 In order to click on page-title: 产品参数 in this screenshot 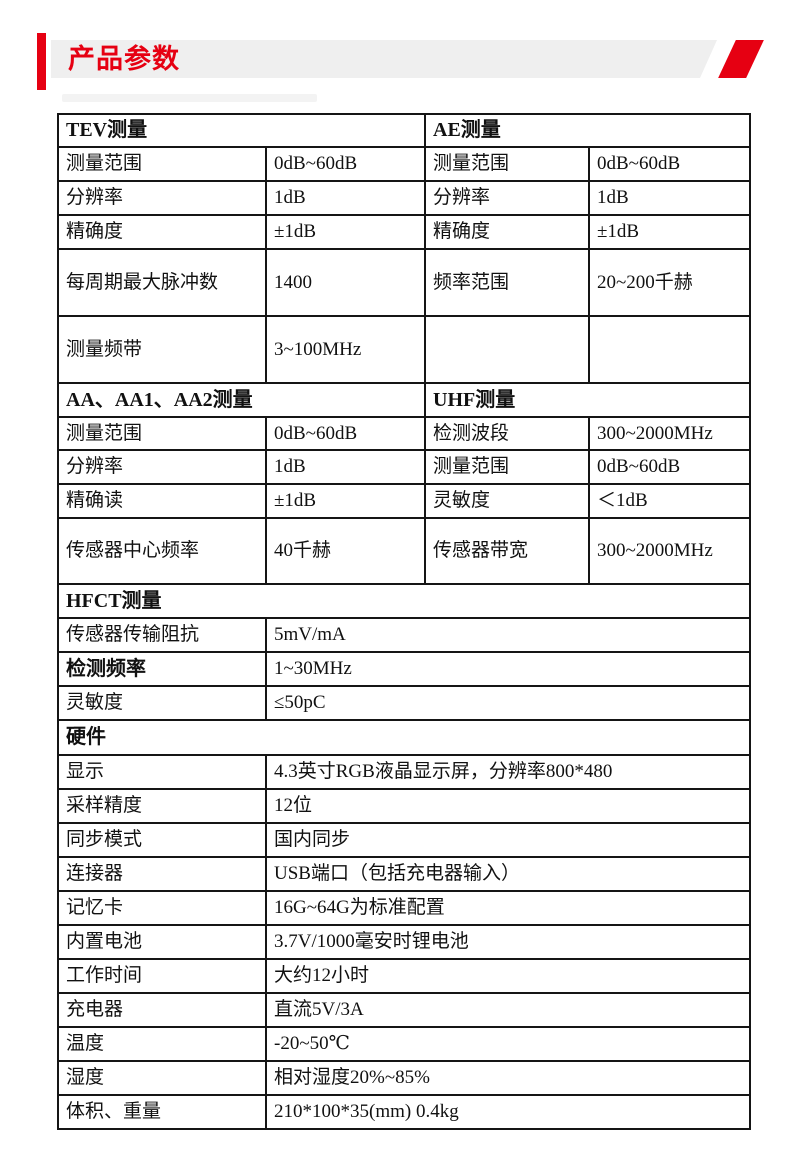, I will do `click(124, 58)`.